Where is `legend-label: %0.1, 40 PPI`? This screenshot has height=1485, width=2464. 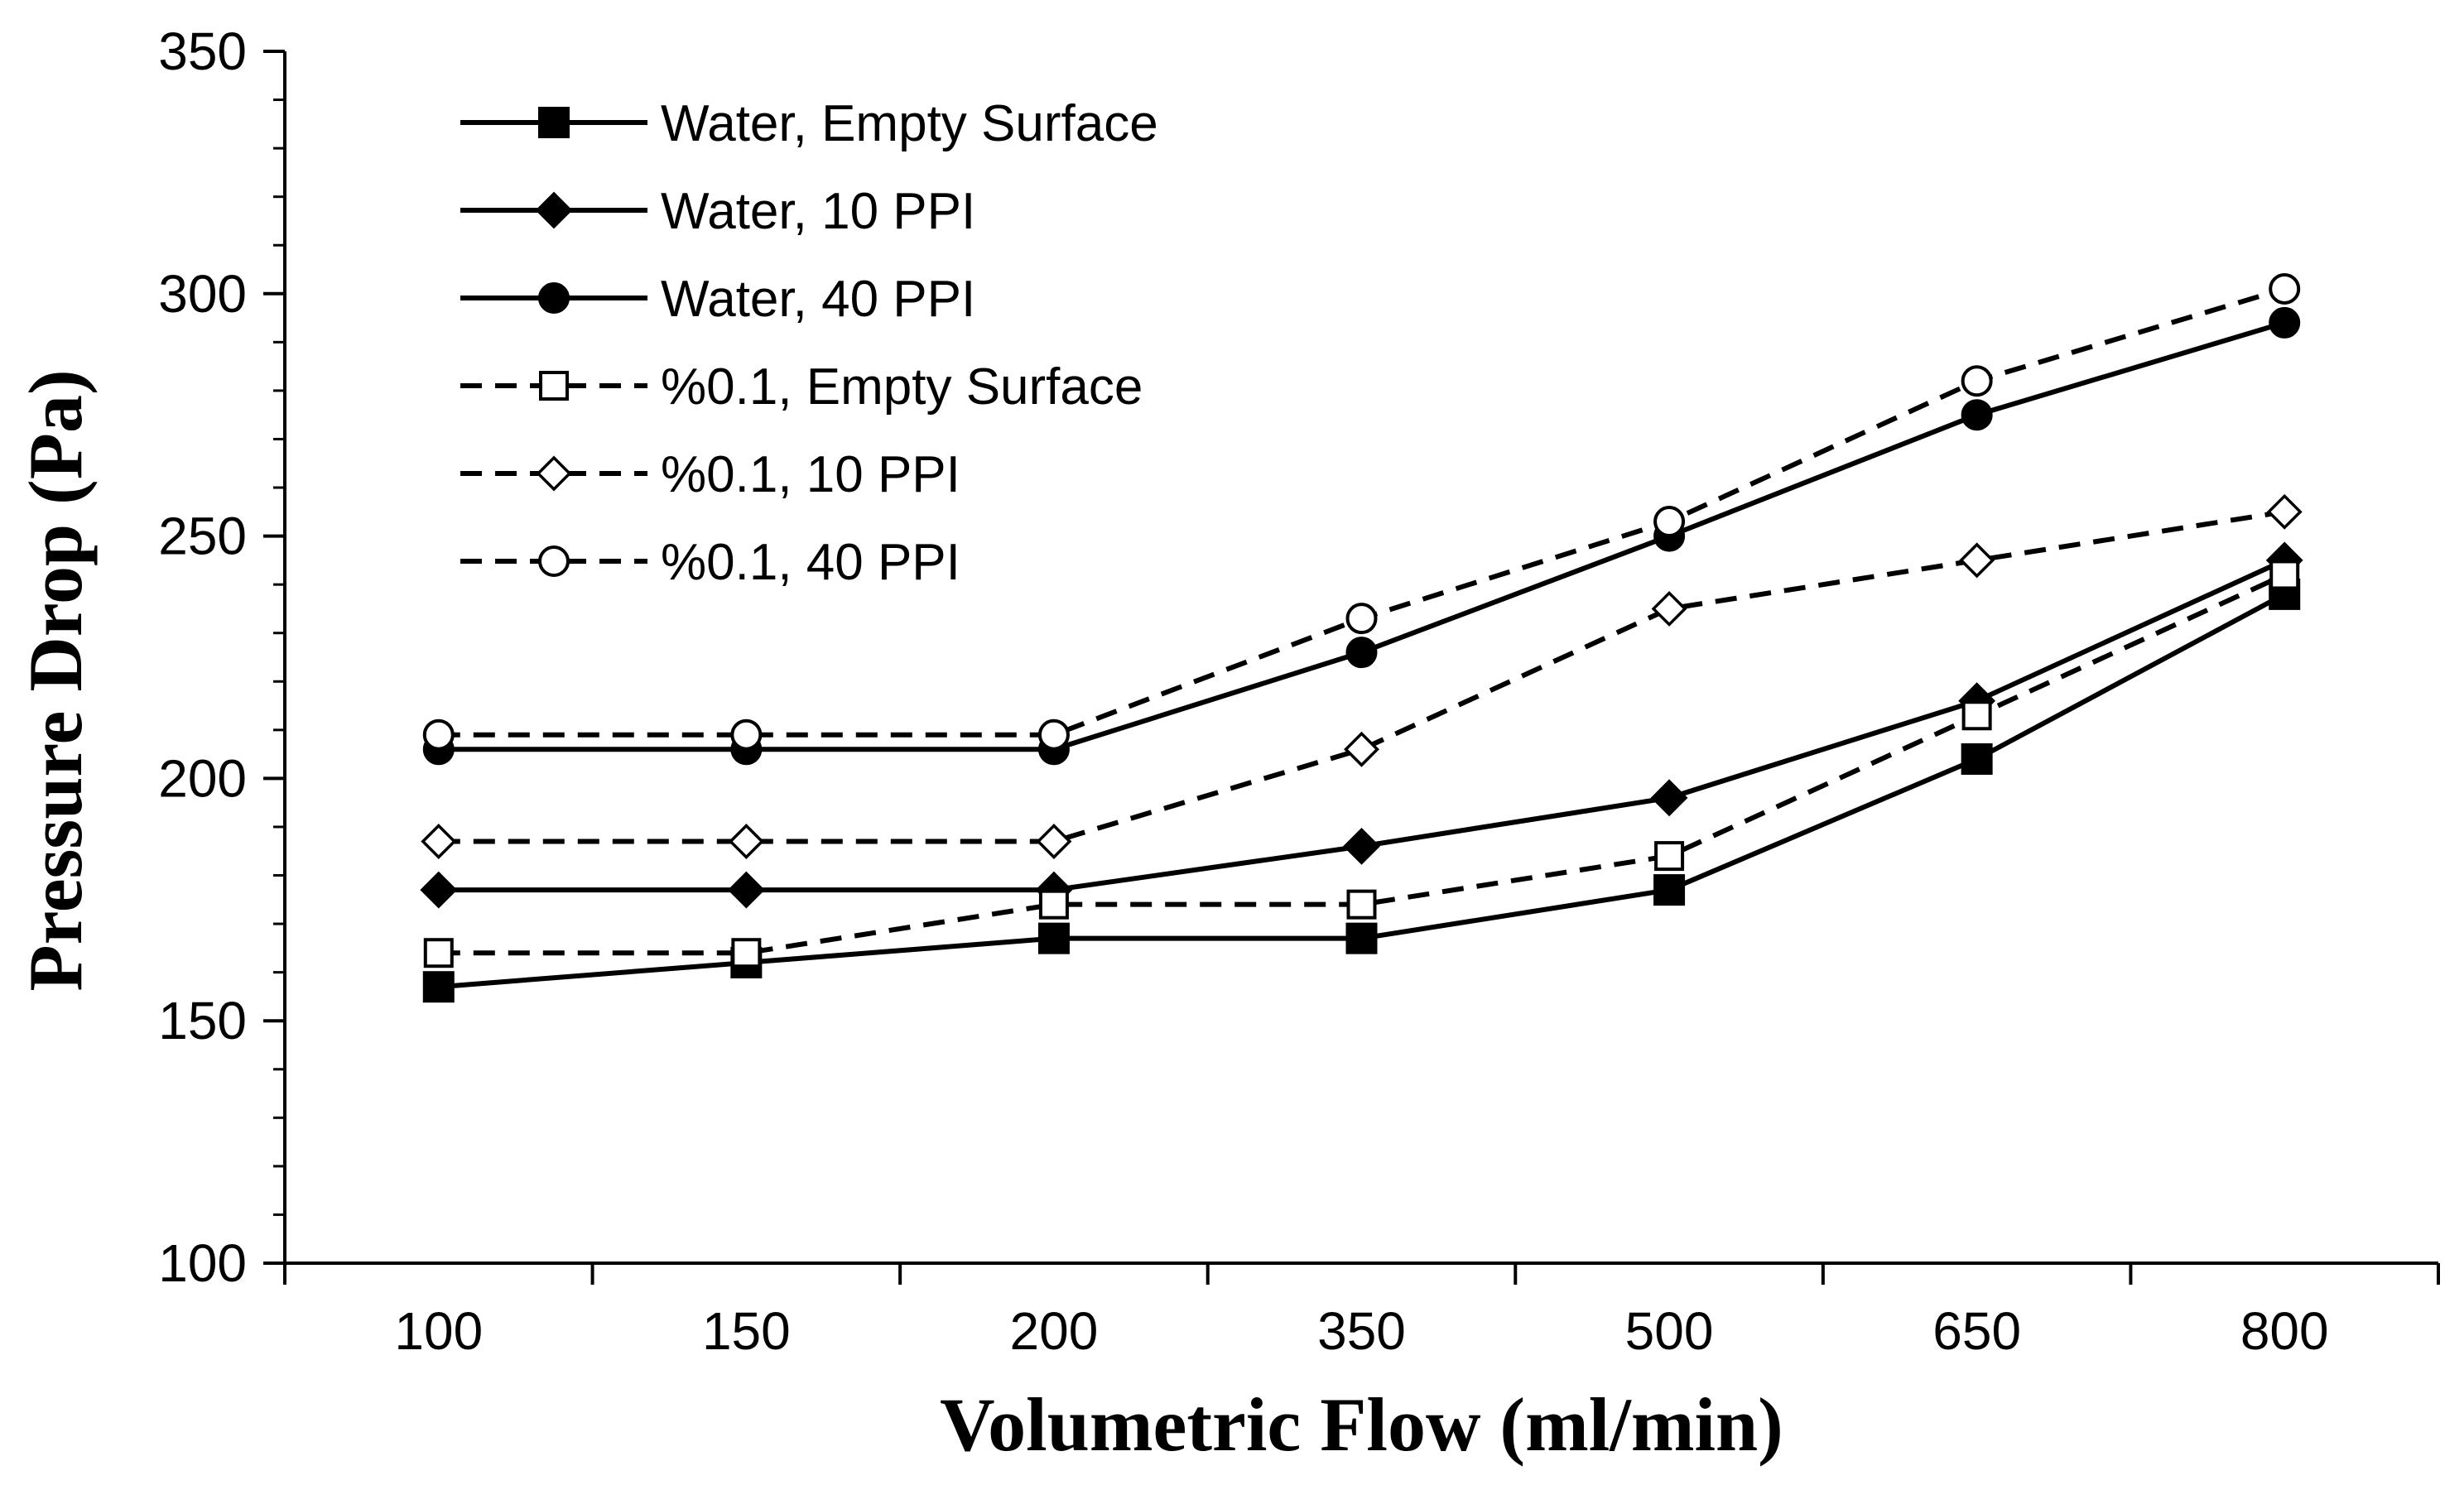 legend-label: %0.1, 40 PPI is located at coordinates (811, 562).